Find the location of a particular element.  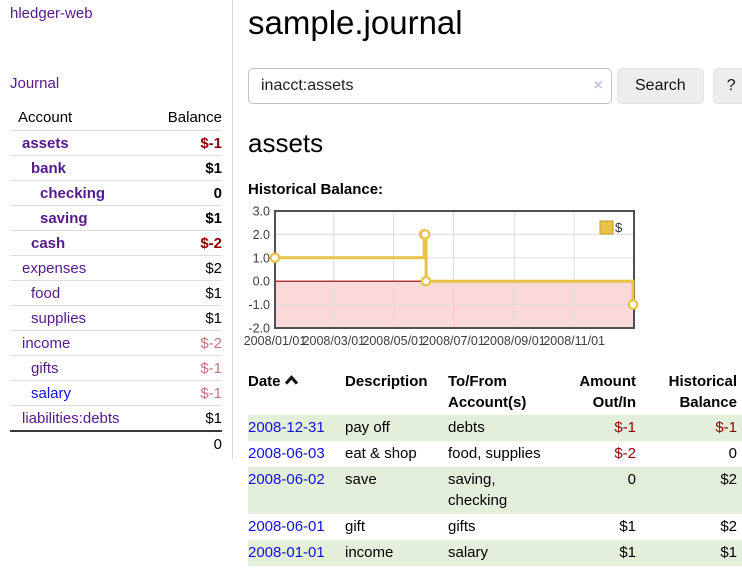

transaction-date-link: 2008-12-31 is located at coordinates (286, 428).